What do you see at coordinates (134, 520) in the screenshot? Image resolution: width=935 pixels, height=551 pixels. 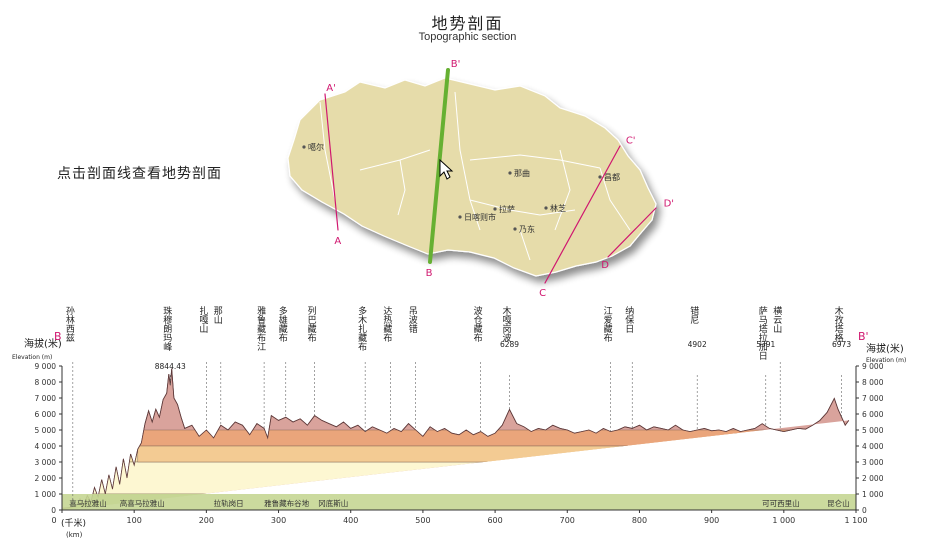 I see `x-tick-label: 100` at bounding box center [134, 520].